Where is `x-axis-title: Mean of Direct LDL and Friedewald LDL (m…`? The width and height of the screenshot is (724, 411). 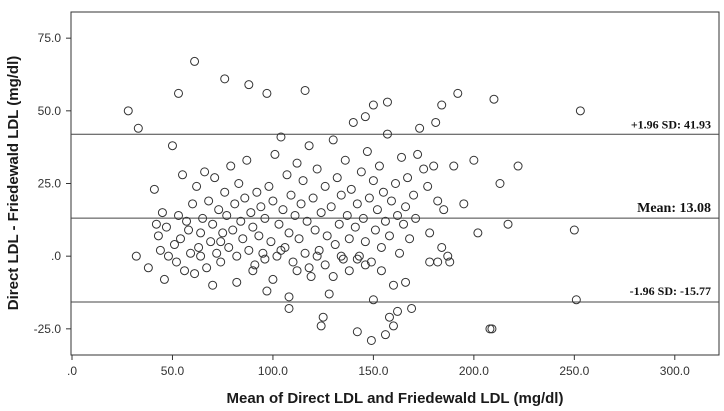 x-axis-title: Mean of Direct LDL and Friedewald LDL (m… is located at coordinates (395, 398).